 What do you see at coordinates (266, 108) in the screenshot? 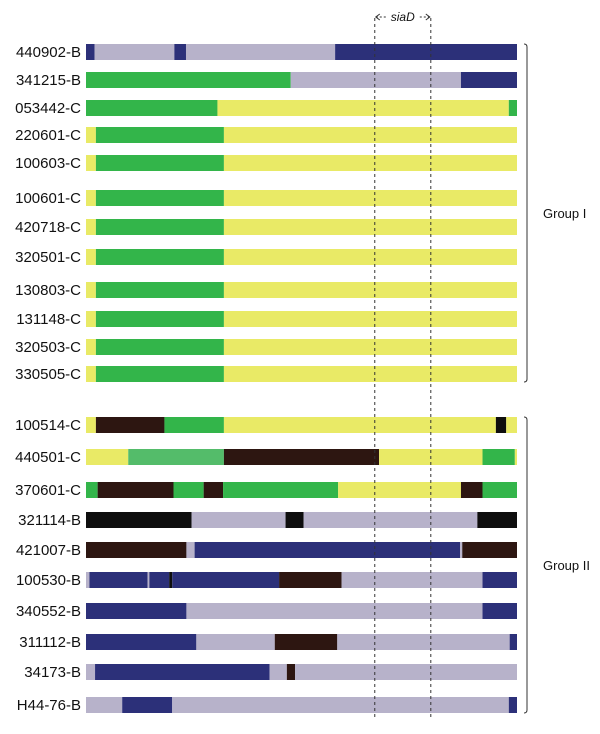
I see `strain-row: 053442-C` at bounding box center [266, 108].